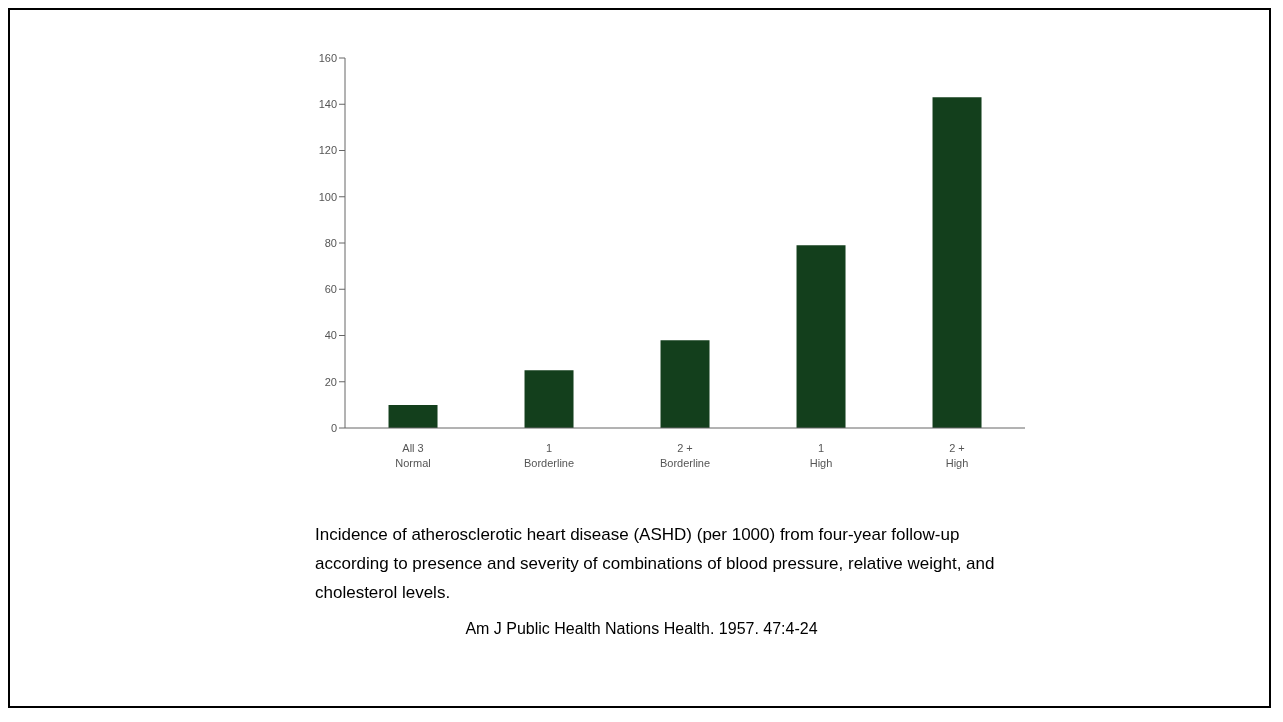 This screenshot has height=722, width=1283. I want to click on y-tick-label: 120, so click(327, 150).